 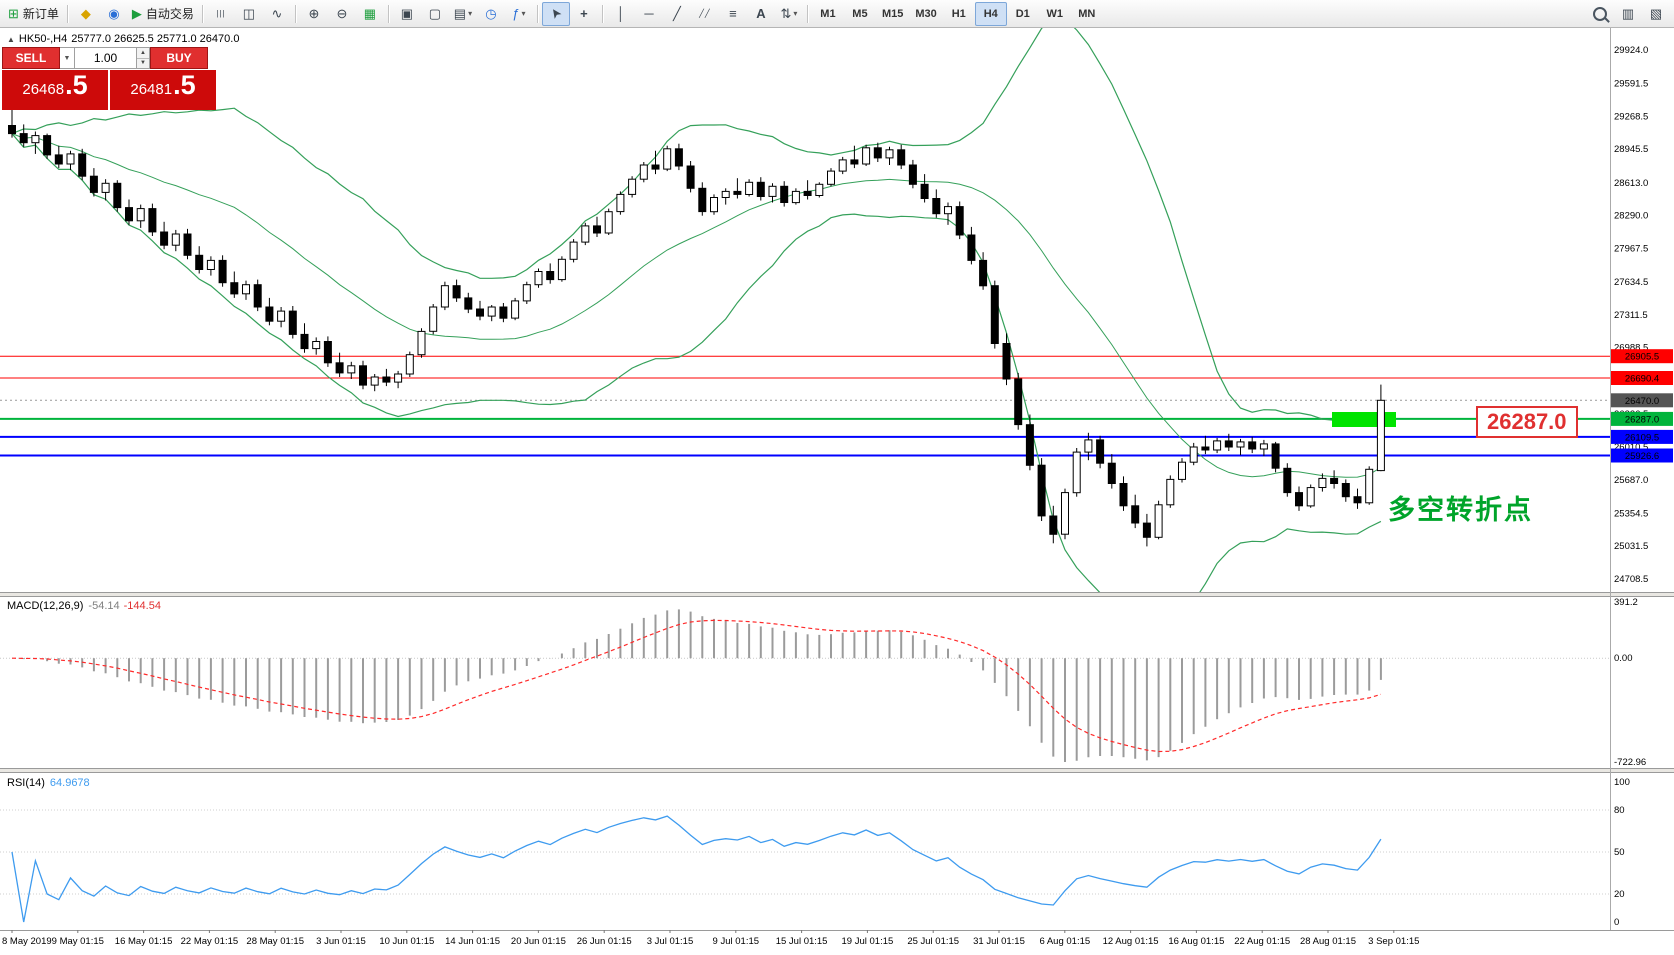 I want to click on svg-text: 26010.5, so click(x=1631, y=447).